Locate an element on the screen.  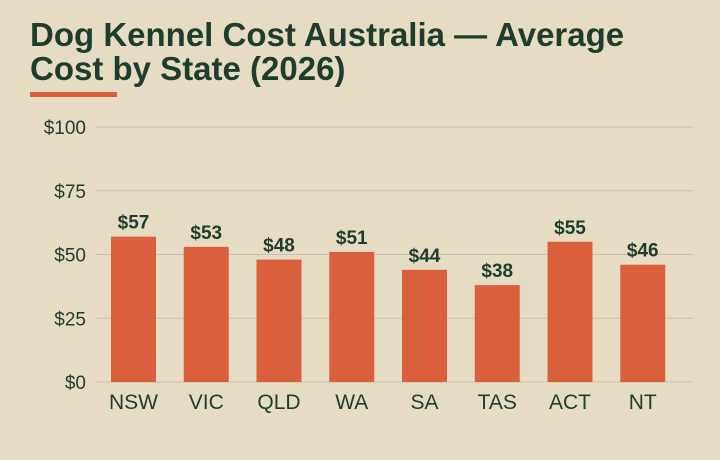
x-tick-label: WA is located at coordinates (351, 402).